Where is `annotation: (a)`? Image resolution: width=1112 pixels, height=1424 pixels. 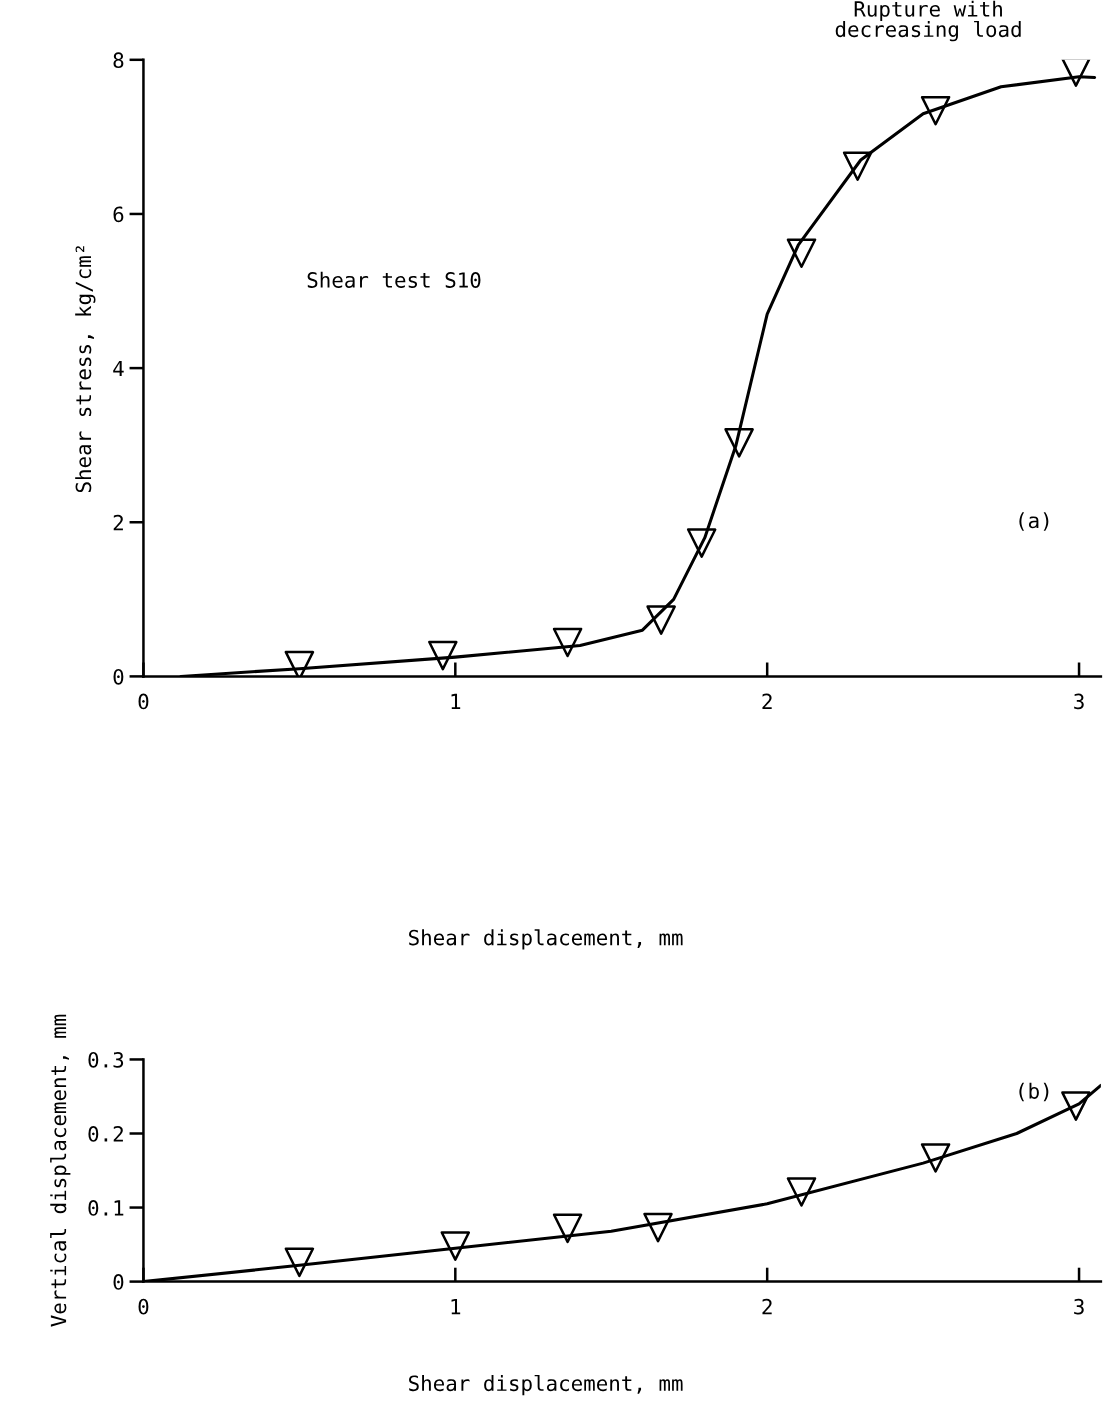
annotation: (a) is located at coordinates (1034, 521).